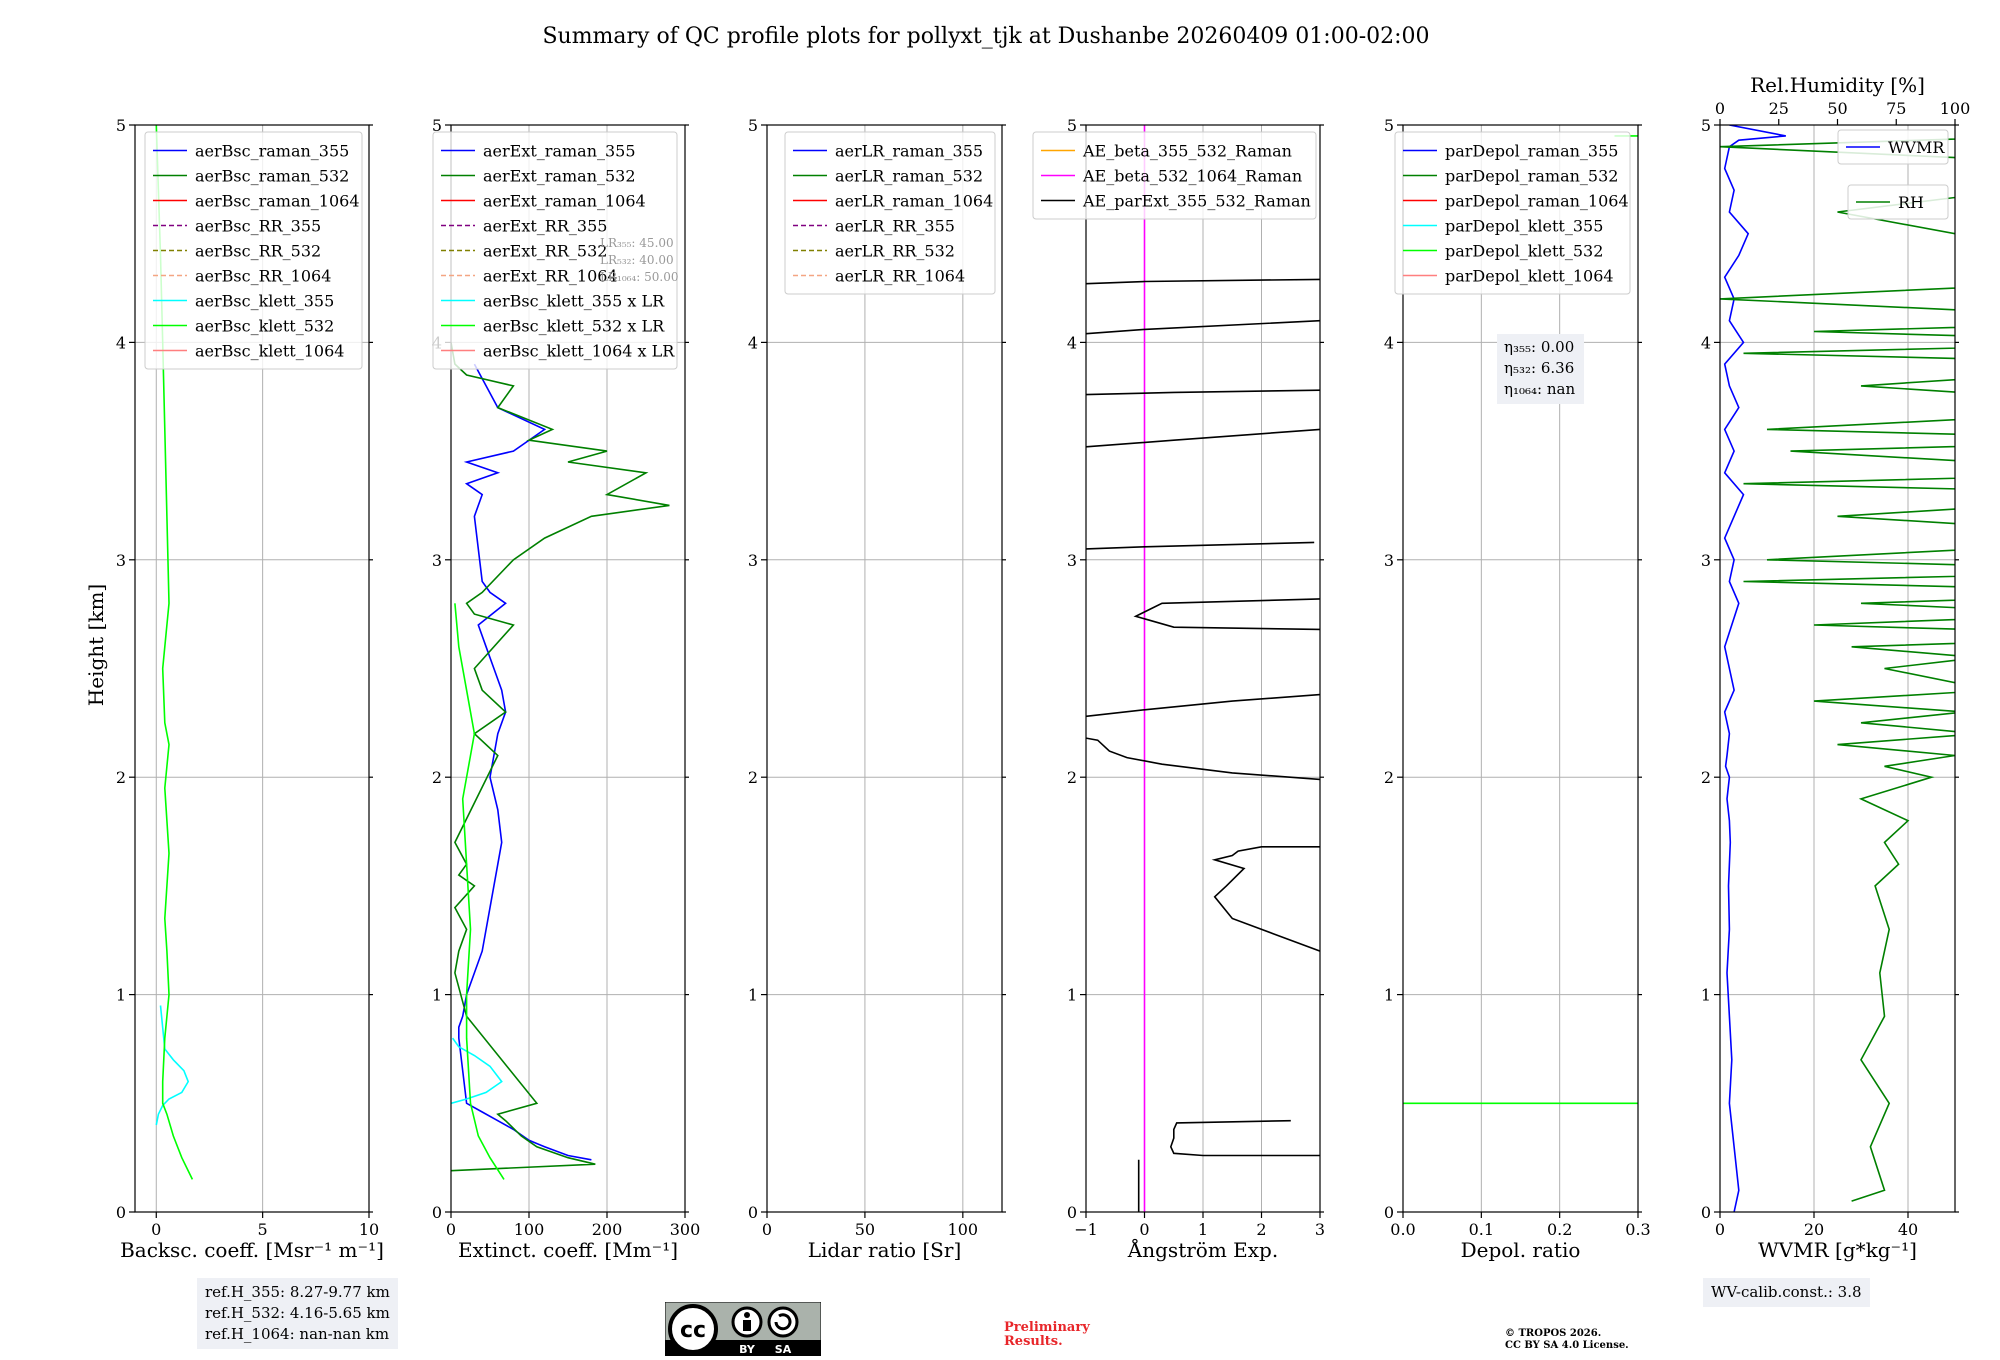  Describe the element at coordinates (1837, 85) in the screenshot. I see `top-x-axis-label: Rel.Humidity [%]` at that location.